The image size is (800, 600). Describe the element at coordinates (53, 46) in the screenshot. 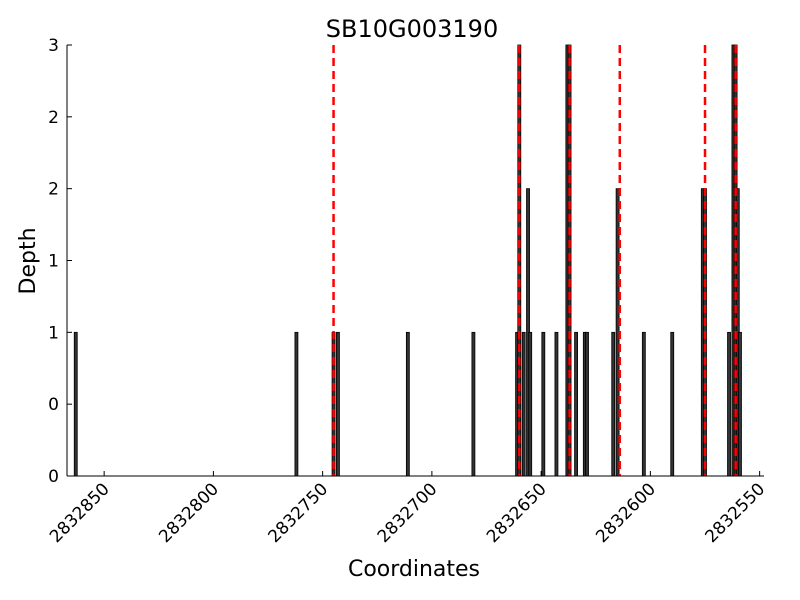

I see `y-tick-label-6: 3` at that location.